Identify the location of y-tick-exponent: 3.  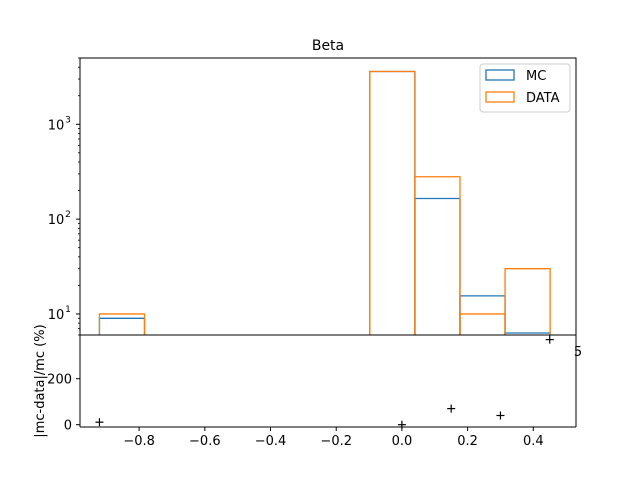
(68, 120).